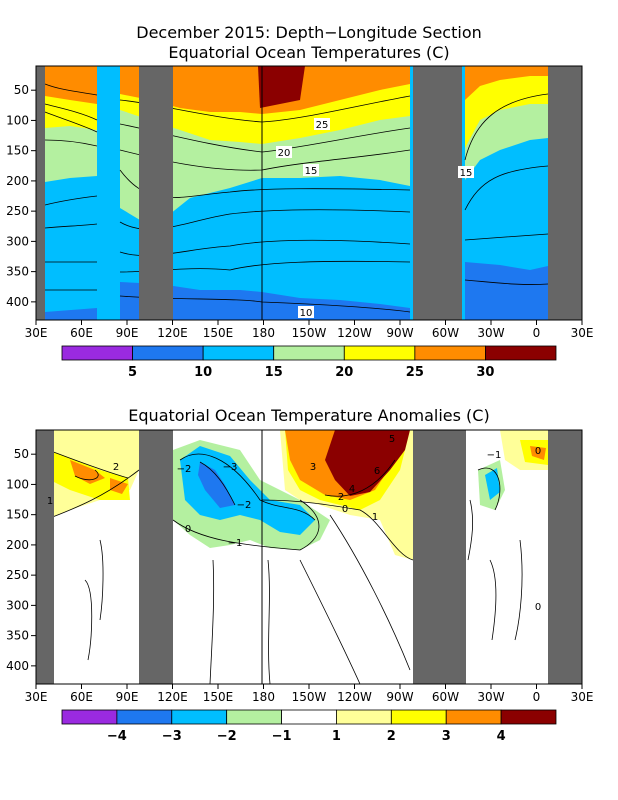  Describe the element at coordinates (309, 362) in the screenshot. I see `temperature-colorbar: 5 10 15 20 25 30` at that location.